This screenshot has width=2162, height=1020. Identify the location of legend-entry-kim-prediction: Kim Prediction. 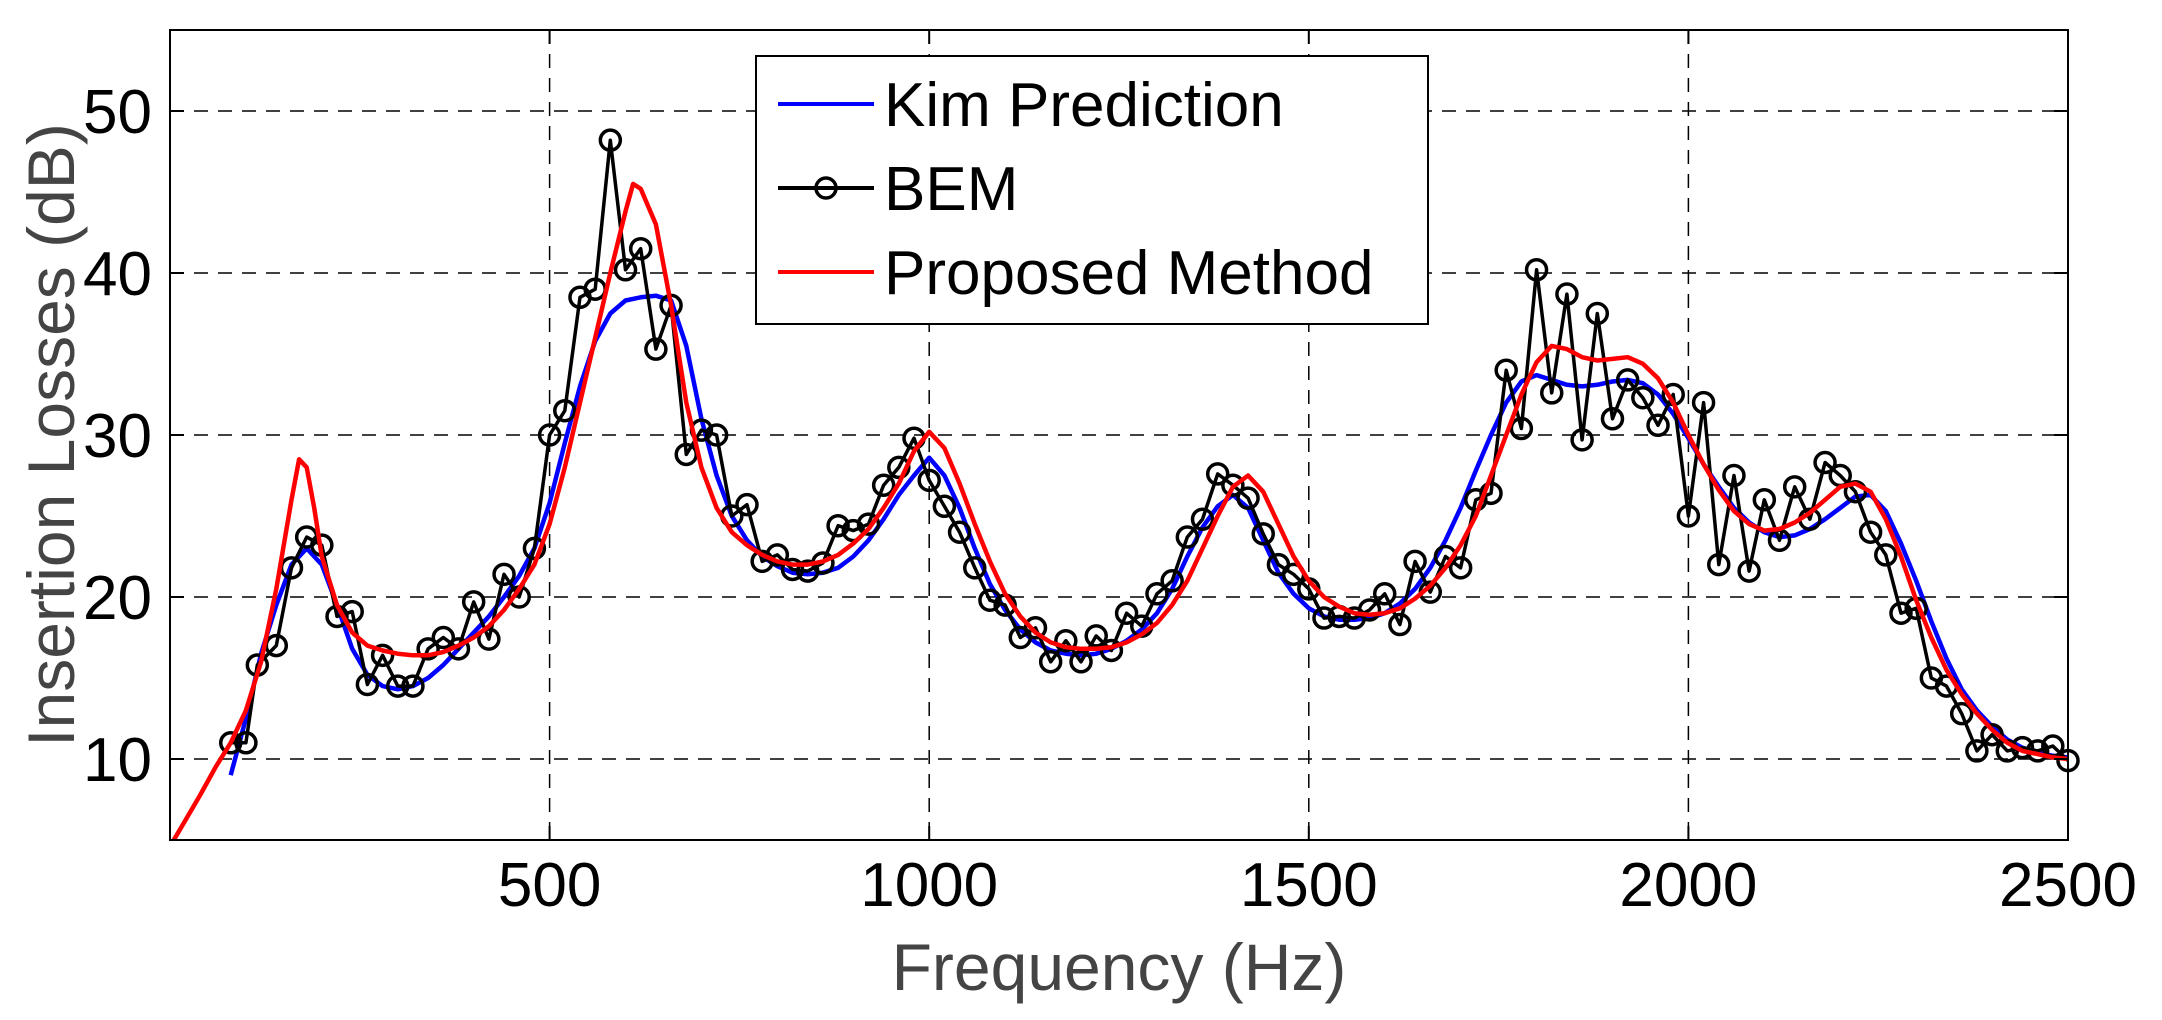
(1084, 105).